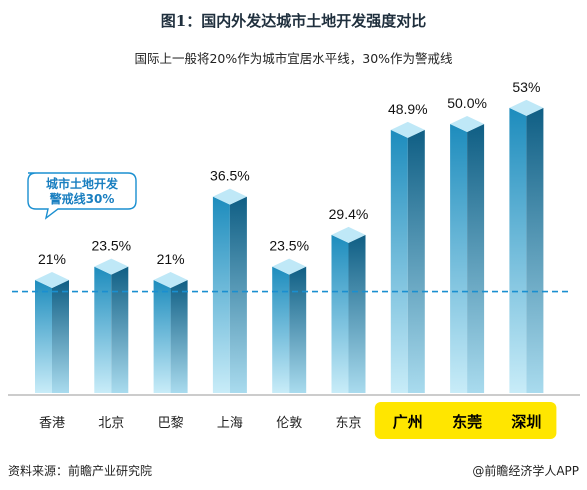 This screenshot has height=490, width=587. I want to click on category-label: 上海, so click(230, 423).